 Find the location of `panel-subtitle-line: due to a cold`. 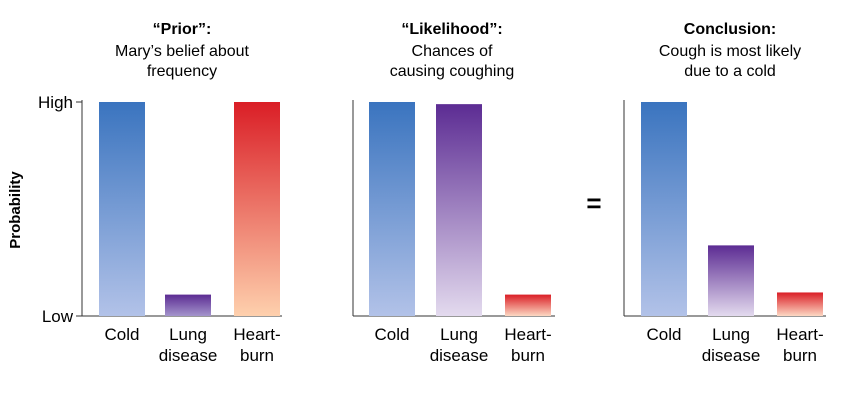

panel-subtitle-line: due to a cold is located at coordinates (730, 71).